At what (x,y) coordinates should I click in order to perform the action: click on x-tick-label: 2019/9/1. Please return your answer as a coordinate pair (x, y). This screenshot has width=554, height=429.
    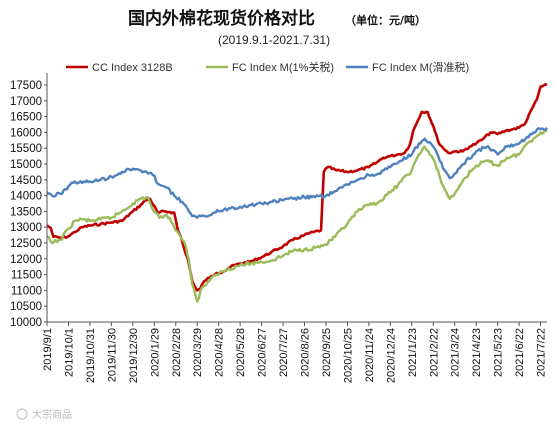
    Looking at the image, I should click on (48, 349).